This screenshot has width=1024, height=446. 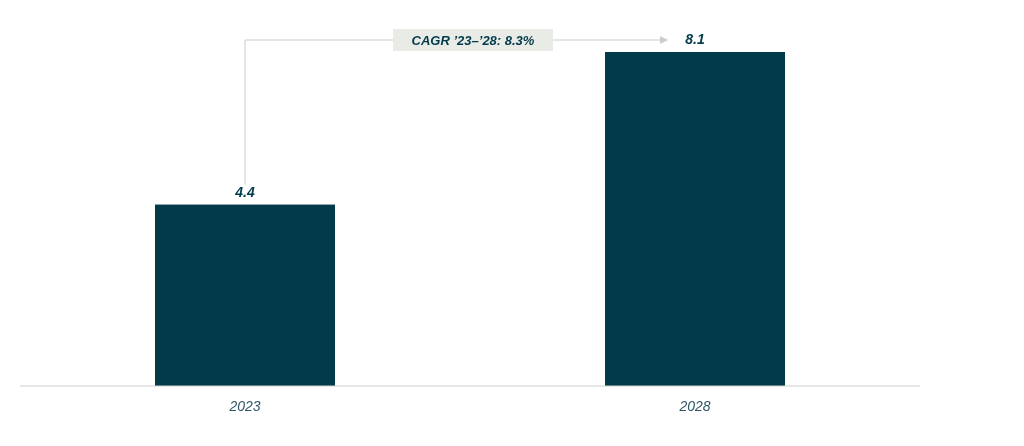 What do you see at coordinates (244, 406) in the screenshot?
I see `x-tick-label: 2023` at bounding box center [244, 406].